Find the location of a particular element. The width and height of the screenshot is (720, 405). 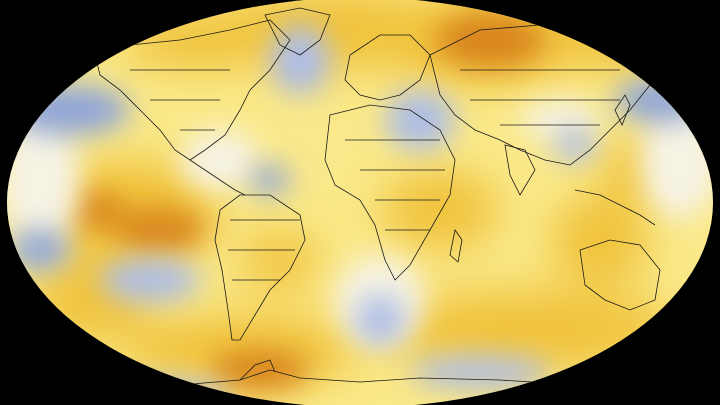

coastline-africa is located at coordinates (390, 192).